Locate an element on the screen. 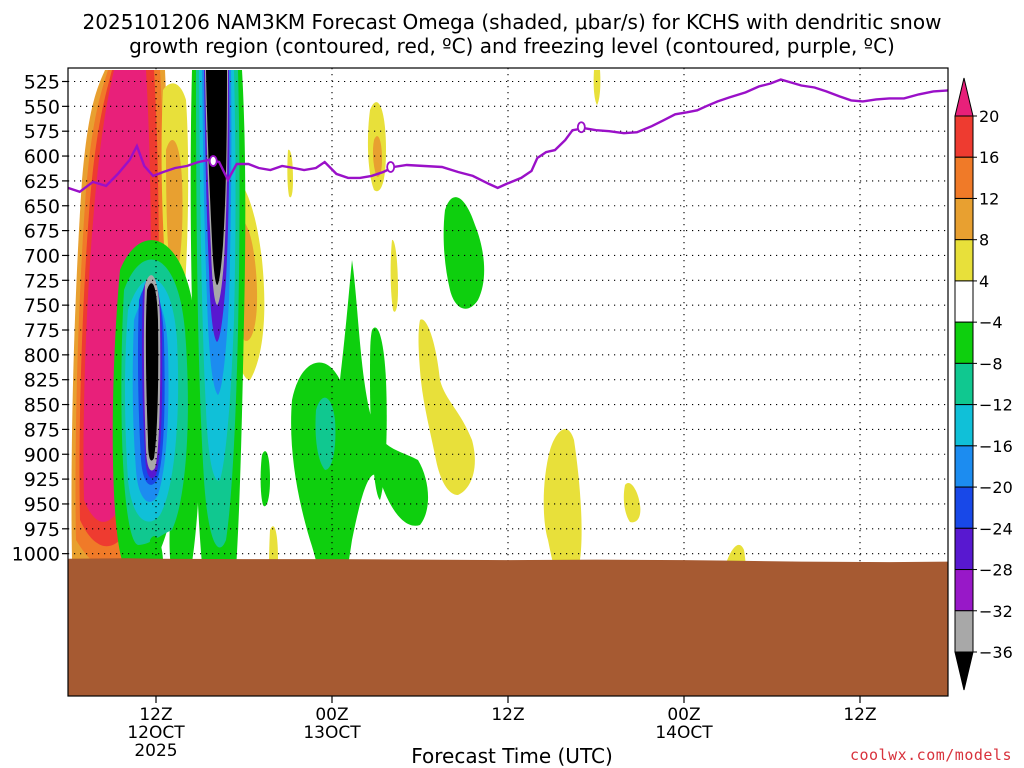 The image size is (1024, 768). colorbar-label: −4 is located at coordinates (991, 322).